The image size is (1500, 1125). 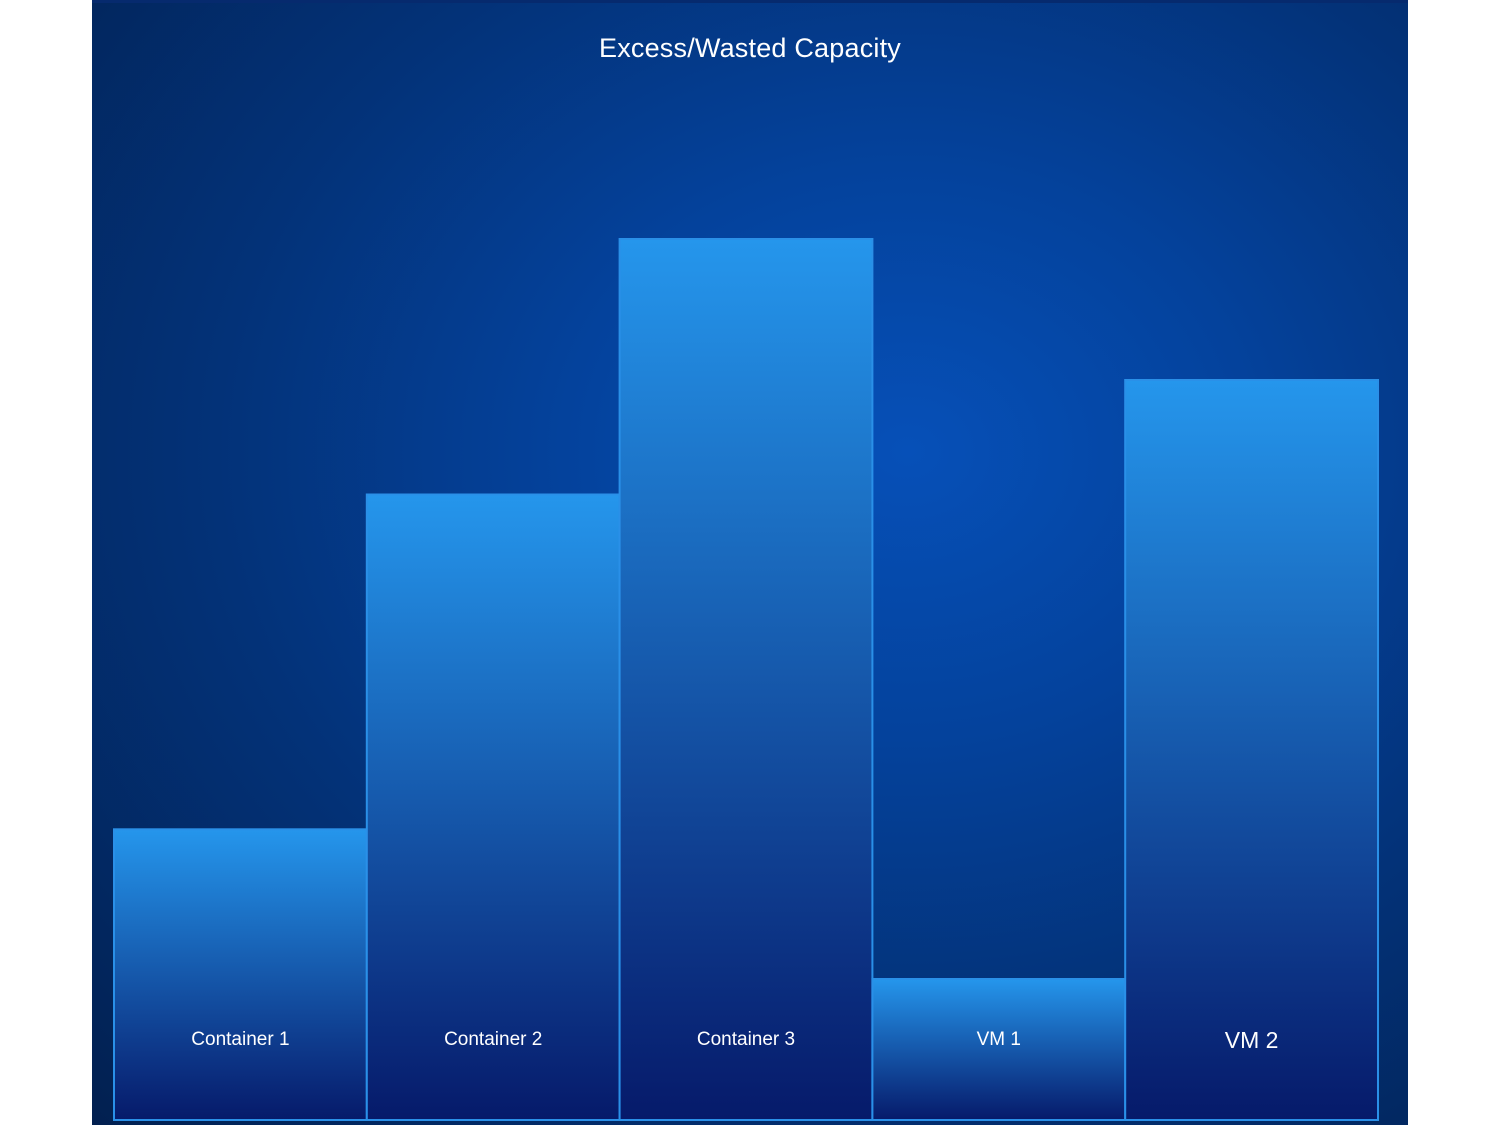 I want to click on bar-label: Container 1, so click(x=240, y=1039).